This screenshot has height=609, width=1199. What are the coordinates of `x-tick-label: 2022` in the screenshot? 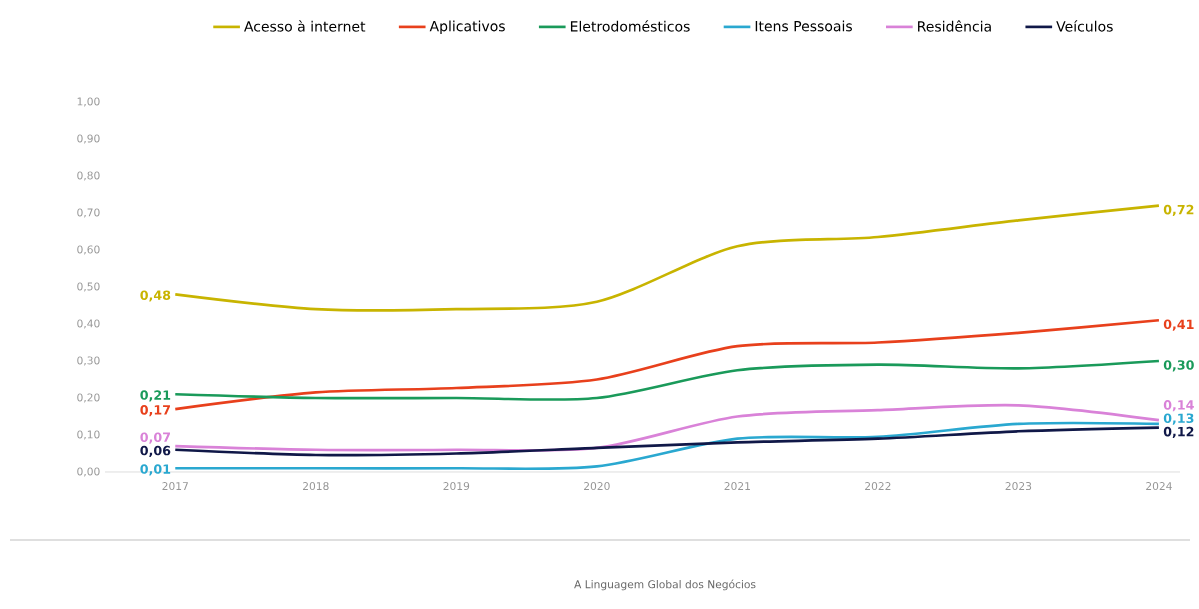 It's located at (878, 486).